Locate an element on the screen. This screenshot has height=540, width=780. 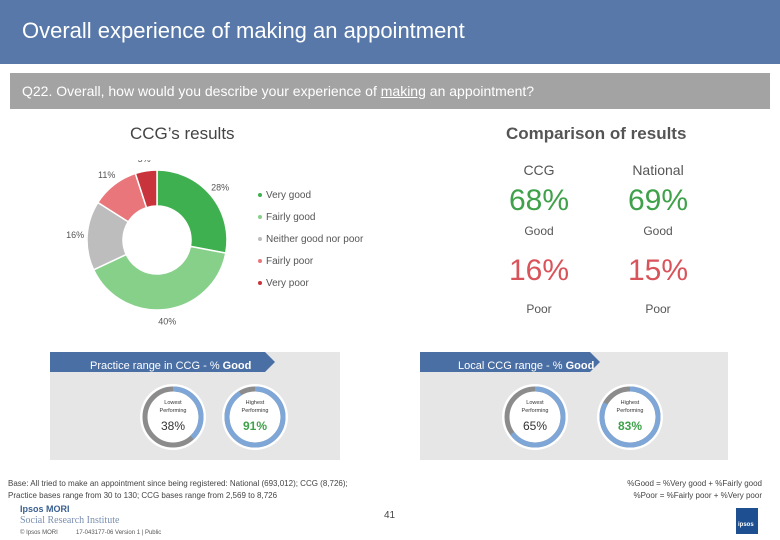
practice-range-svg is located at coordinates (162, 362).